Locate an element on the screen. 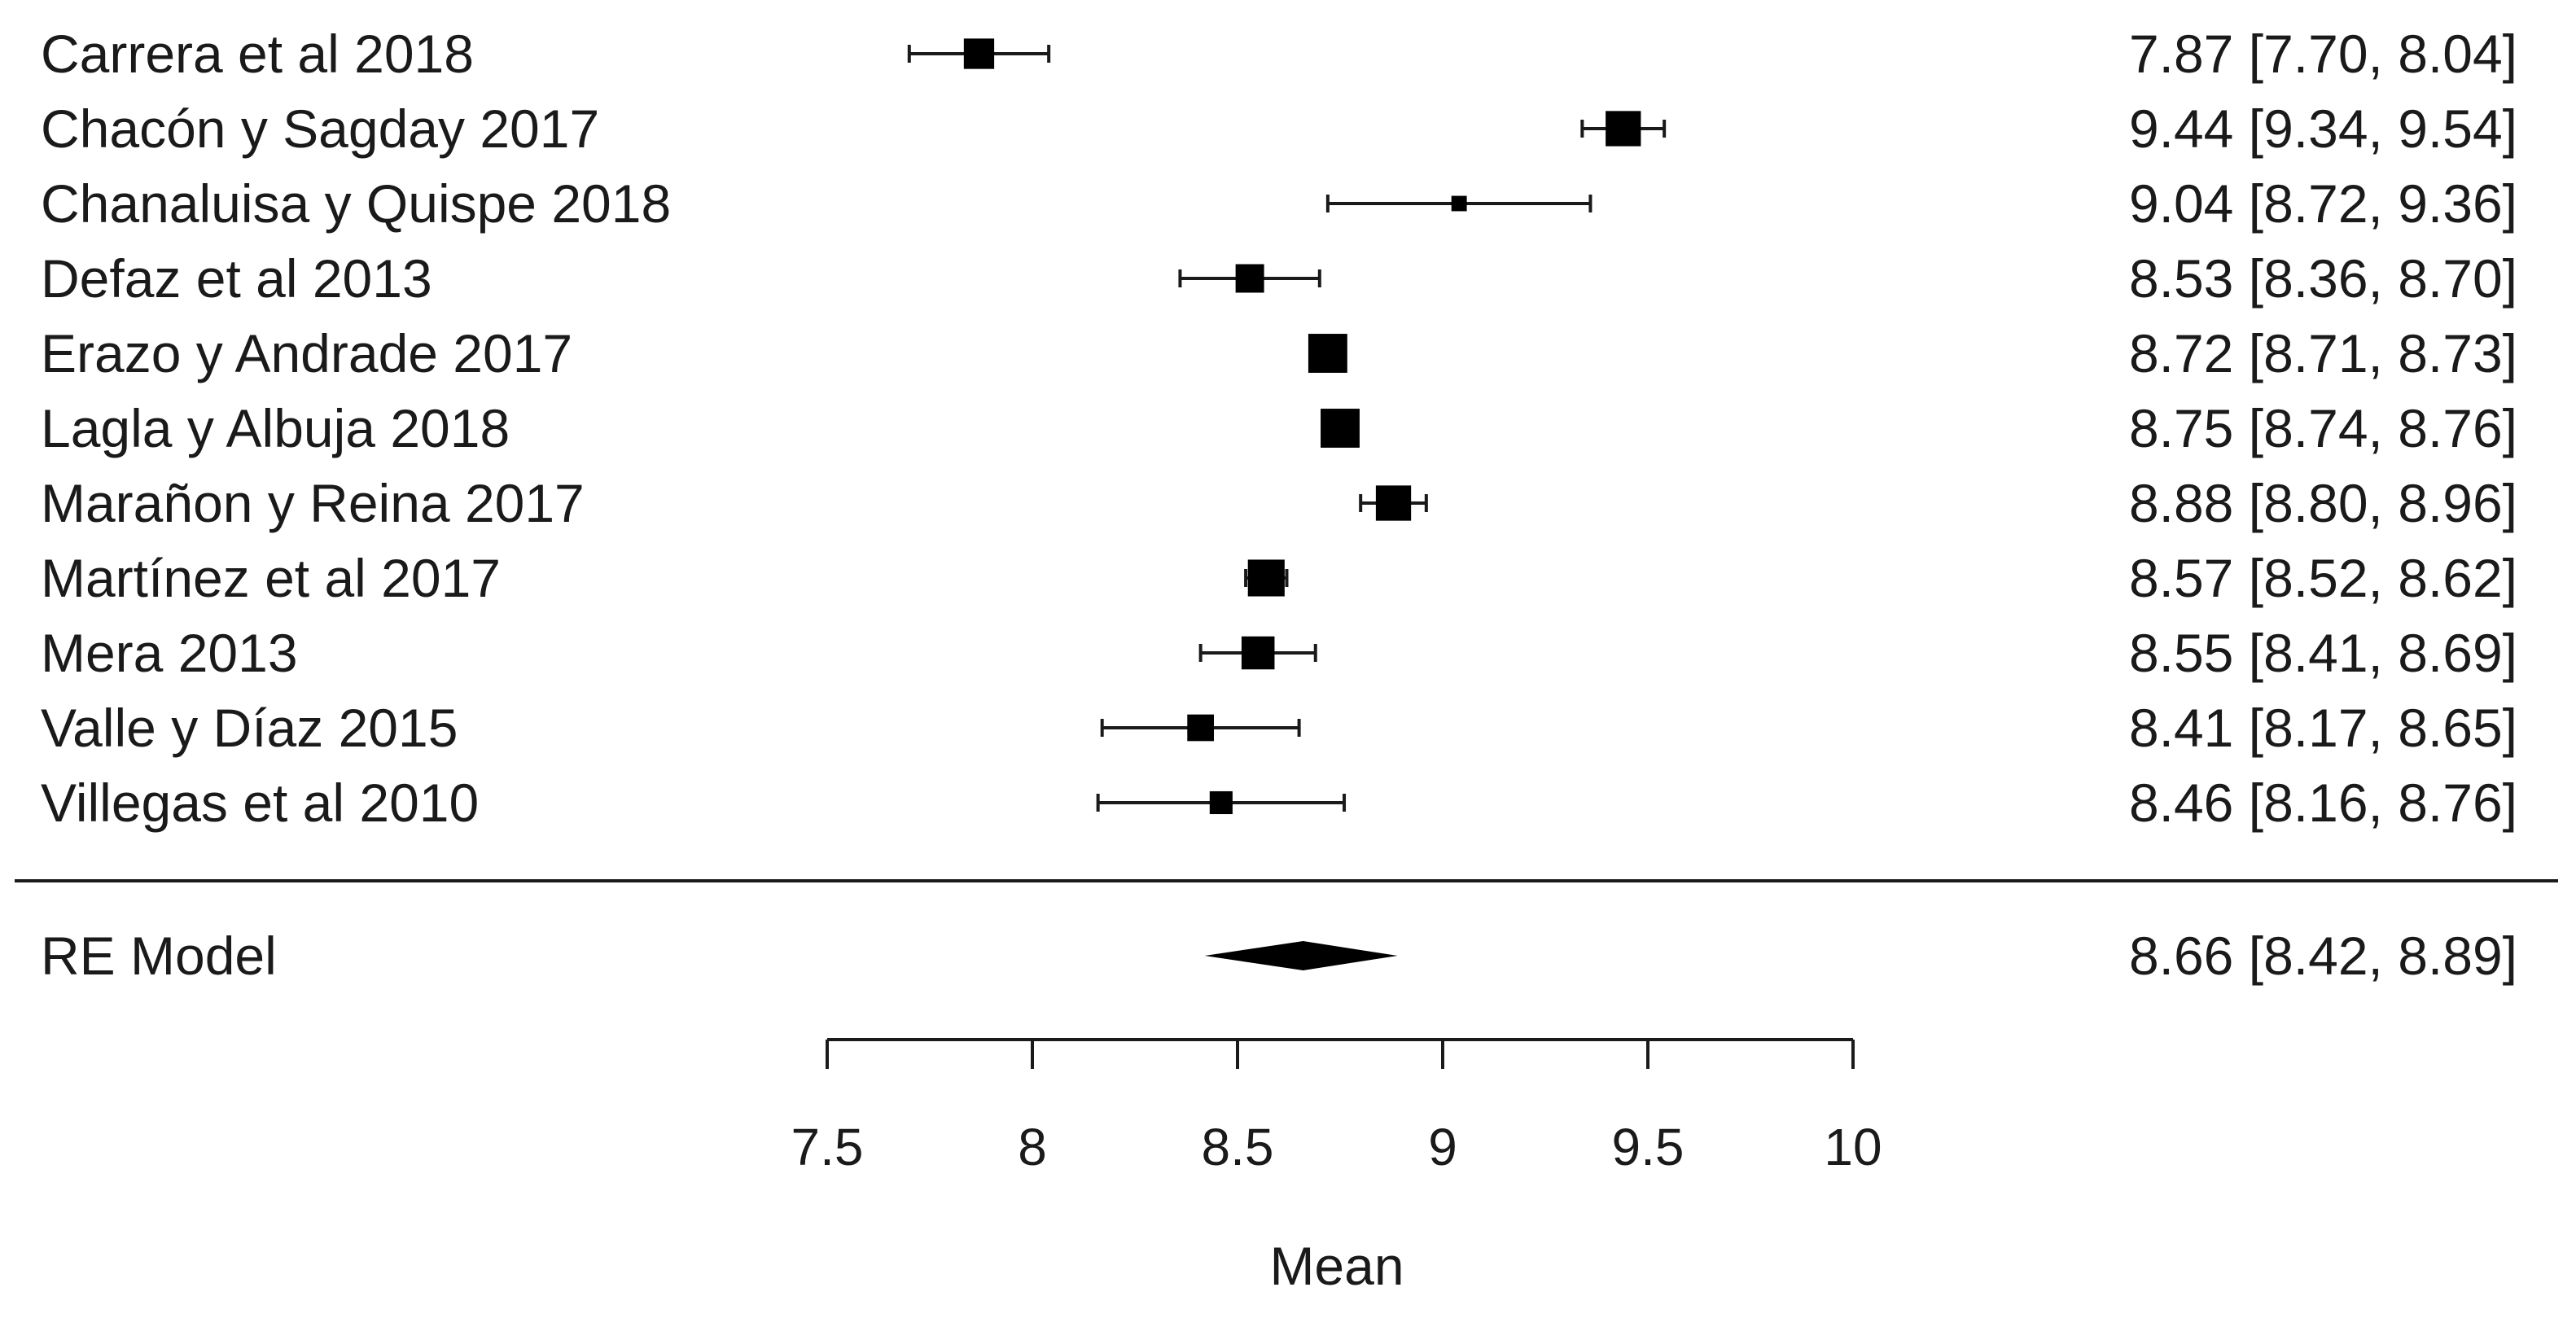  study-label: Erazo y Andrade 2017 is located at coordinates (306, 353).